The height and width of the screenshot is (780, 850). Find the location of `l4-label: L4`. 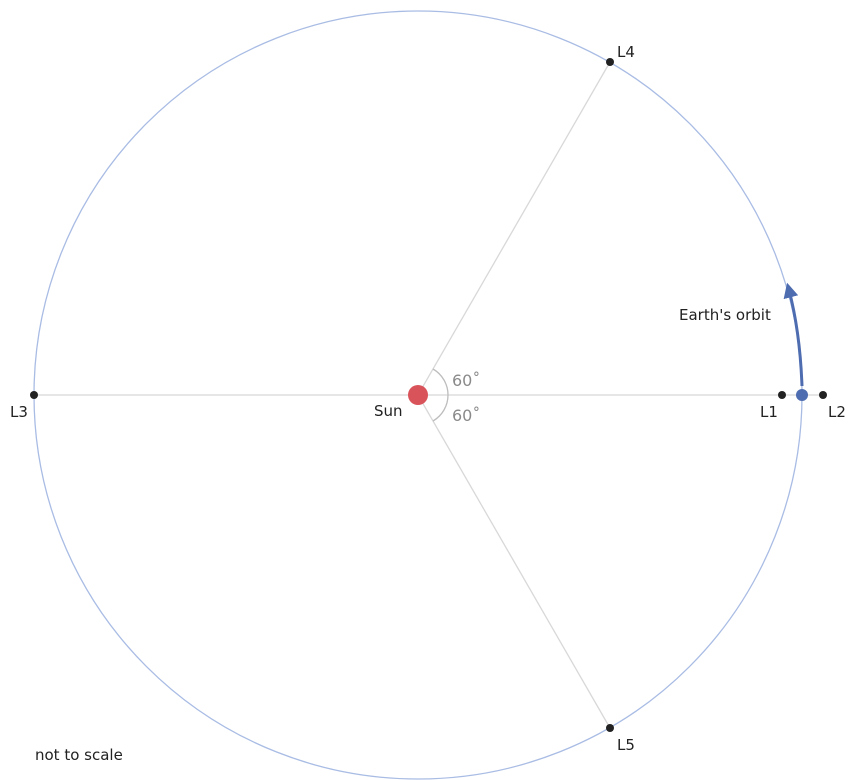

l4-label: L4 is located at coordinates (626, 52).